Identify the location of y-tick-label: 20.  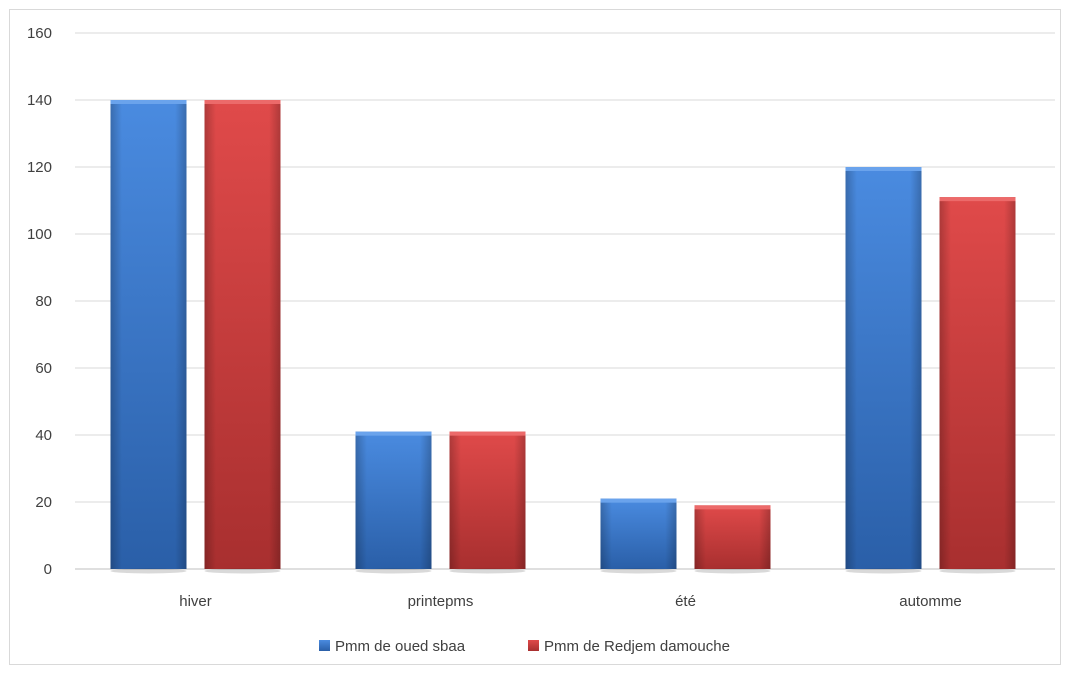
(43, 502).